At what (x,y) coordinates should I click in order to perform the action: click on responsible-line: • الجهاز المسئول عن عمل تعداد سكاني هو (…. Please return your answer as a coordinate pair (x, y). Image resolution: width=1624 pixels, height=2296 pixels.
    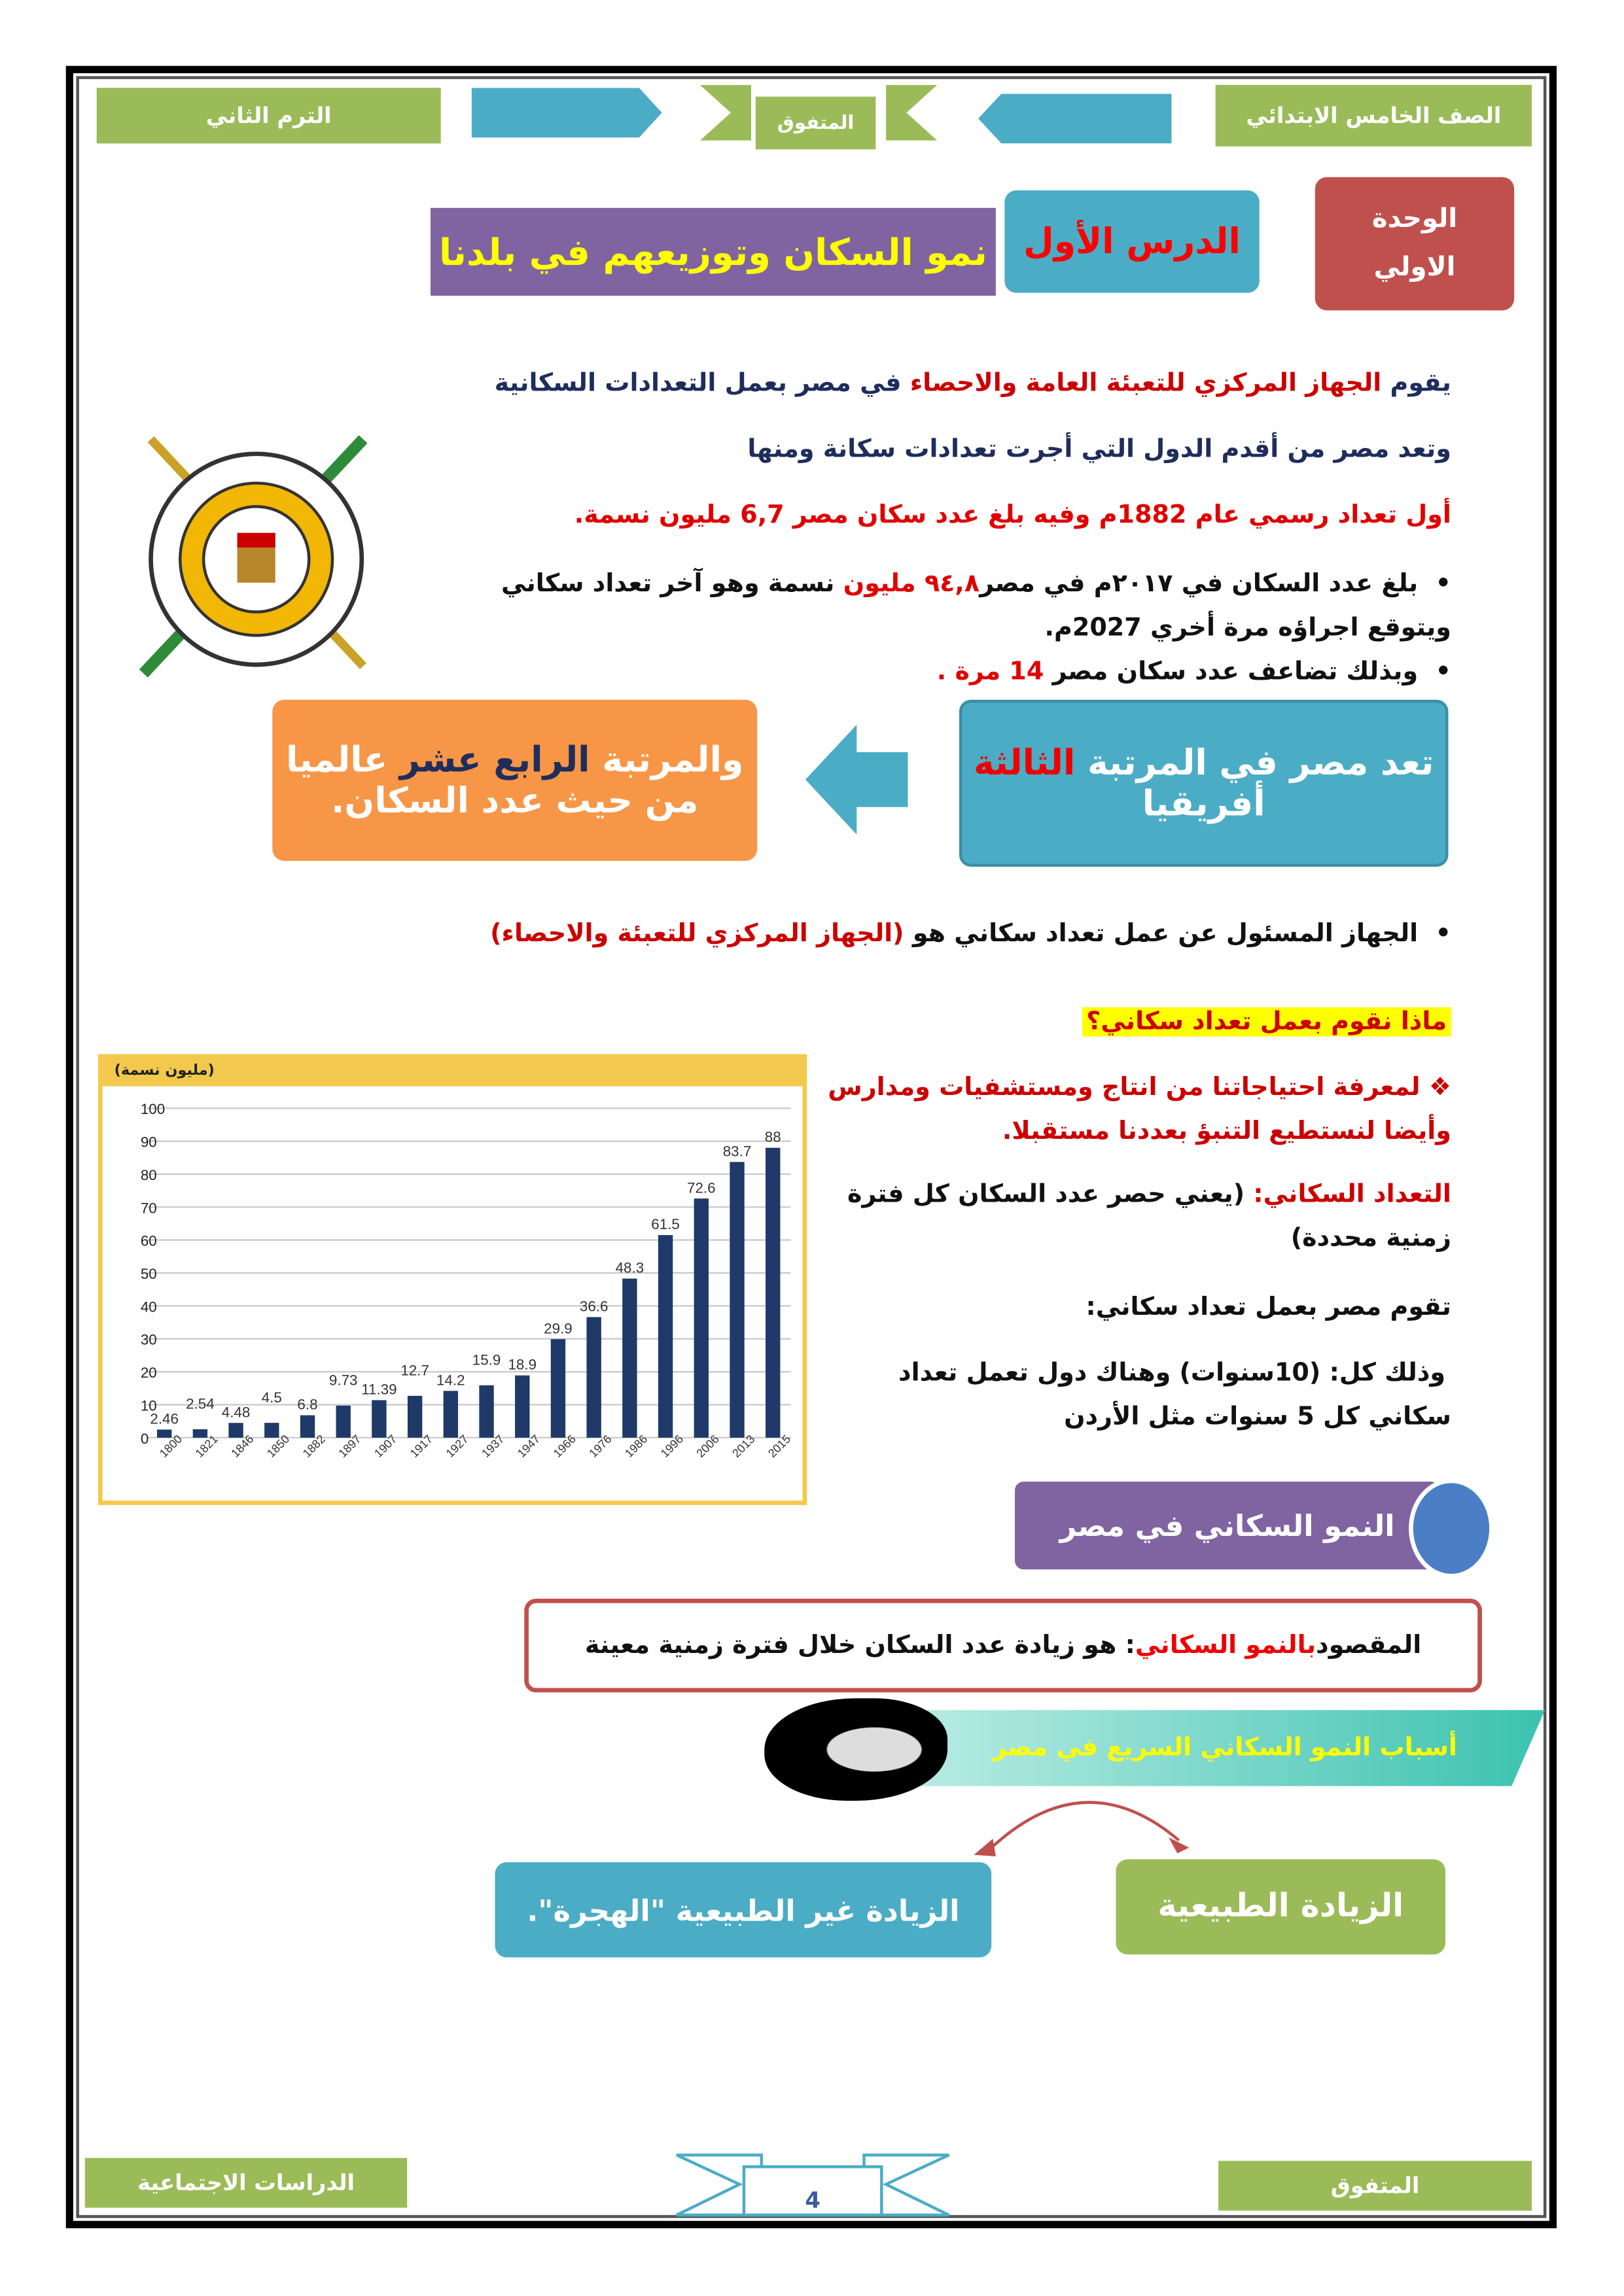
    Looking at the image, I should click on (970, 934).